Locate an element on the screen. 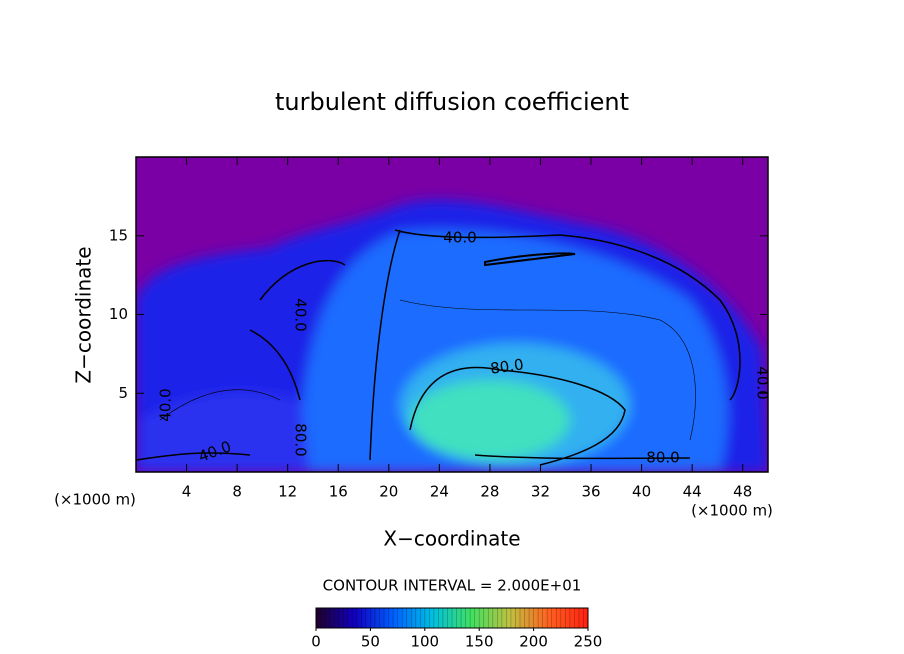  x-tick-label: 20 is located at coordinates (388, 492).